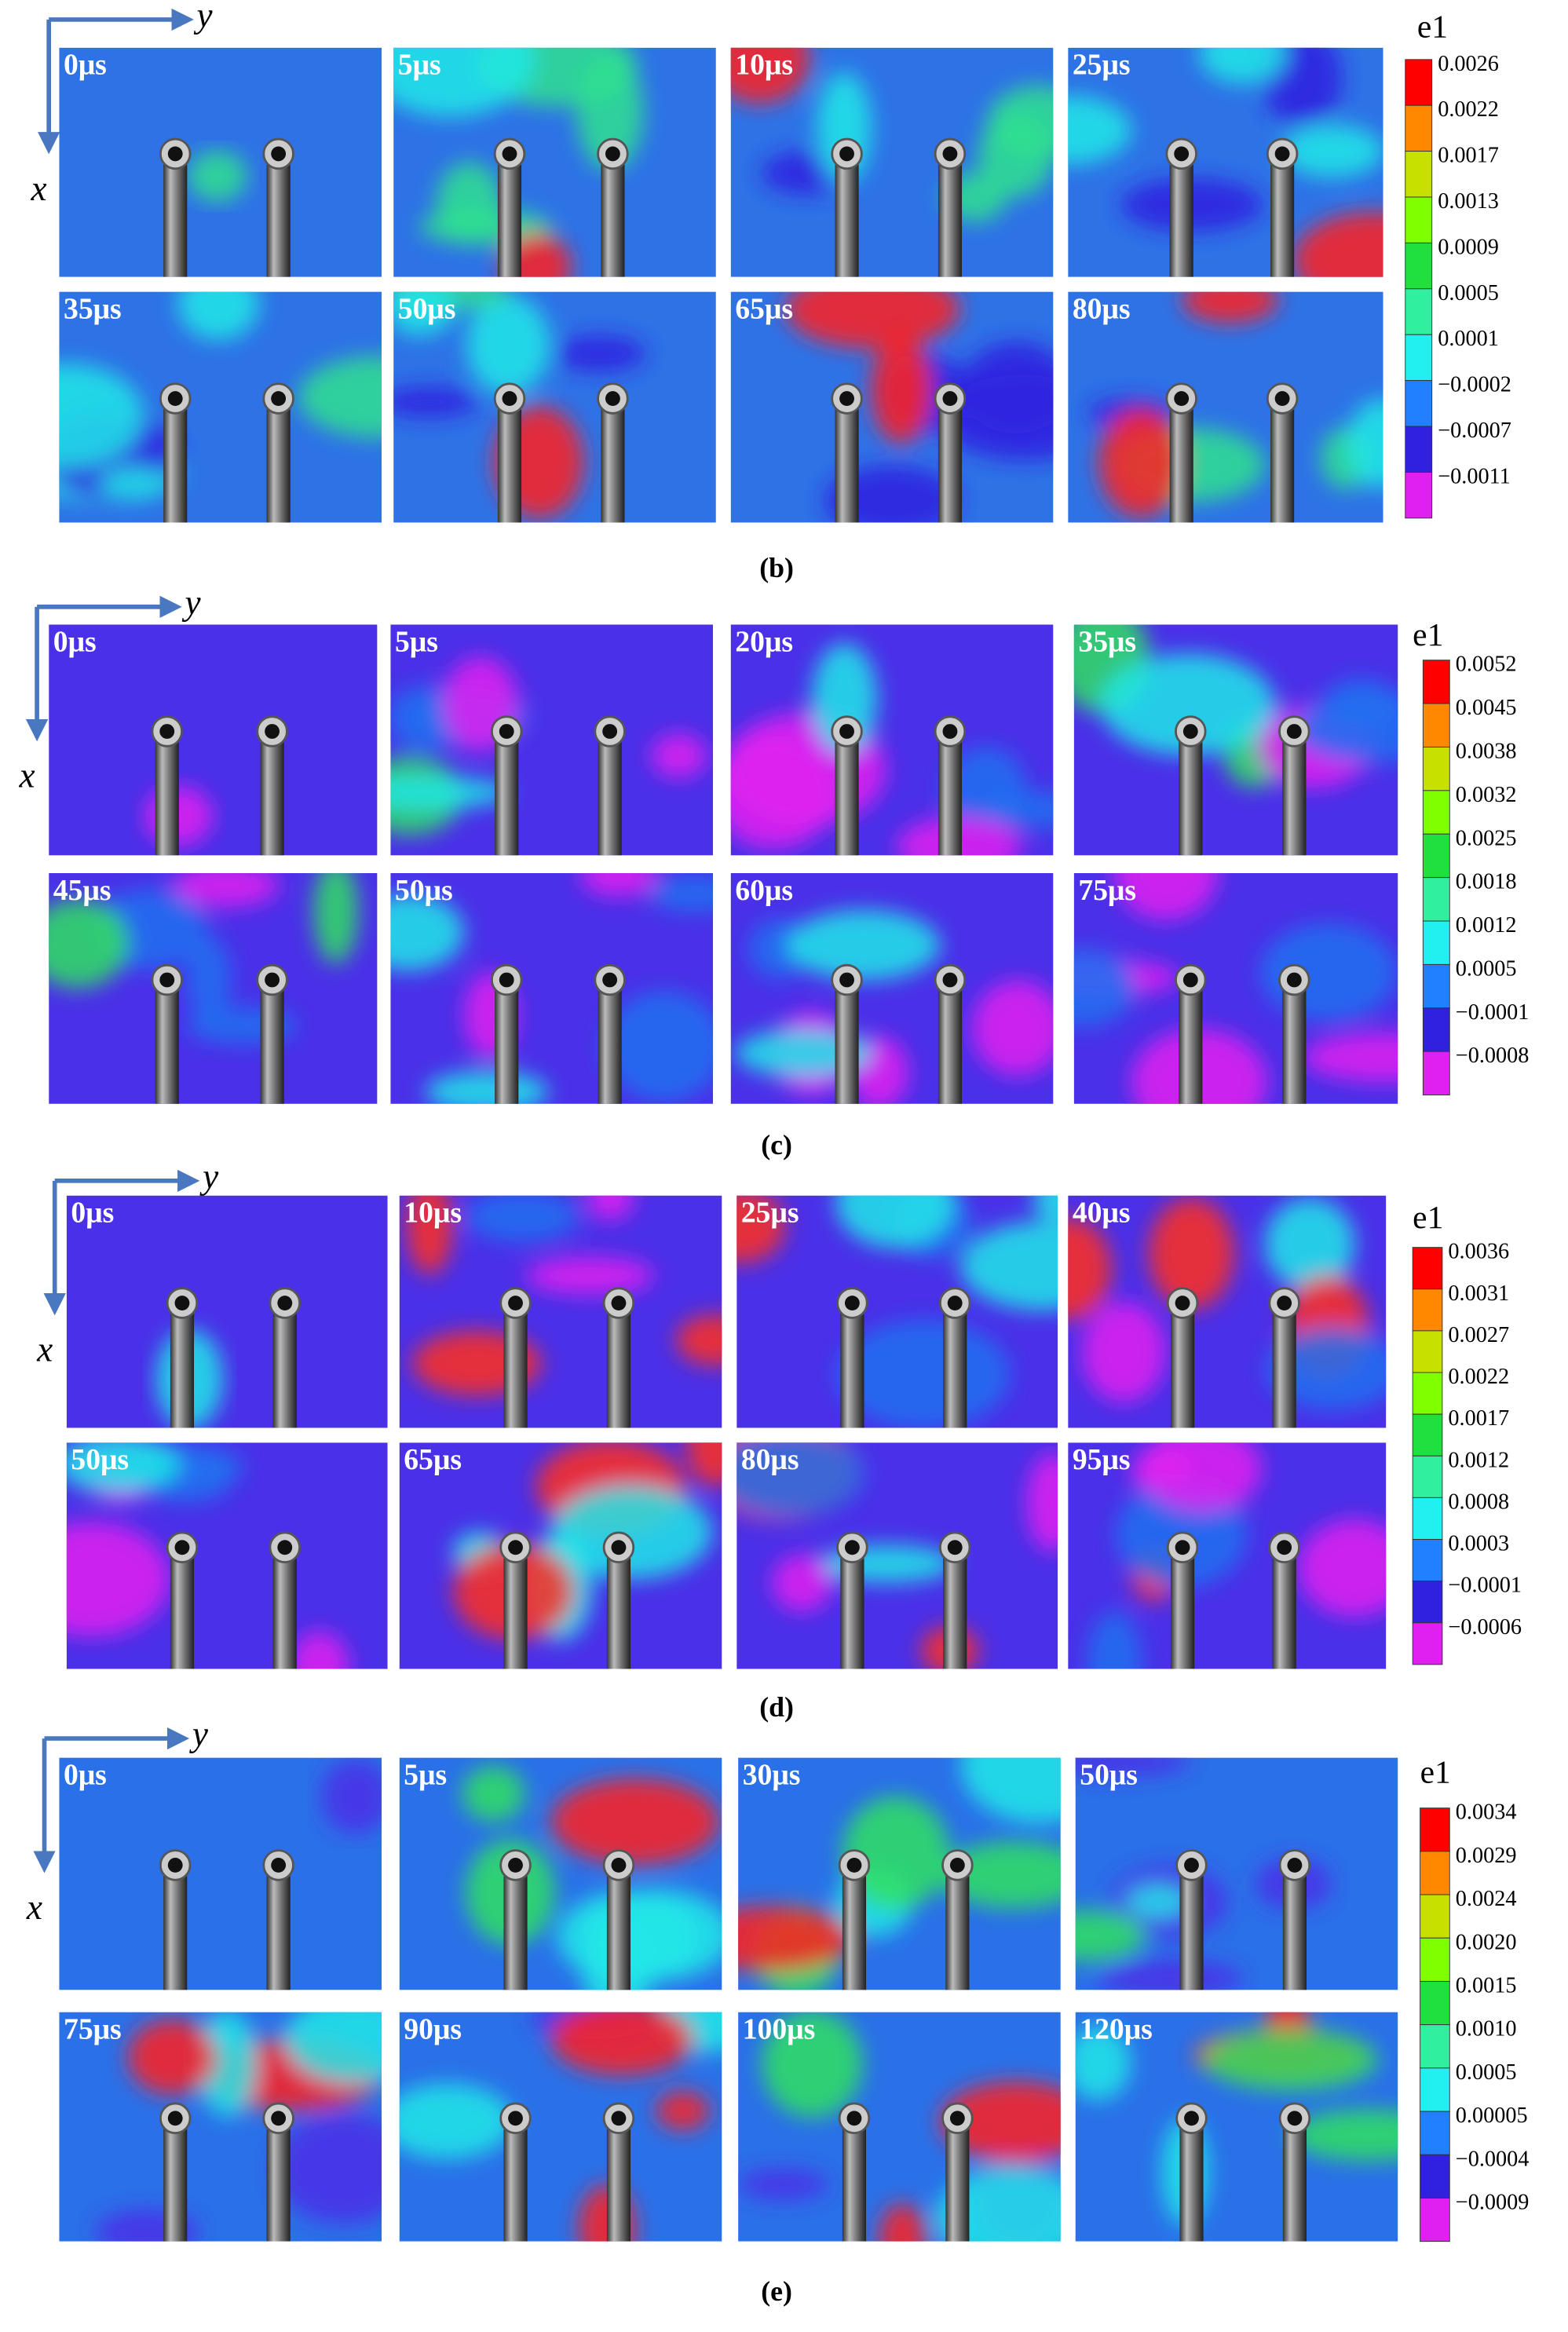 This screenshot has width=1568, height=2332. Describe the element at coordinates (1116, 2029) in the screenshot. I see `frame-label: 120μs` at that location.